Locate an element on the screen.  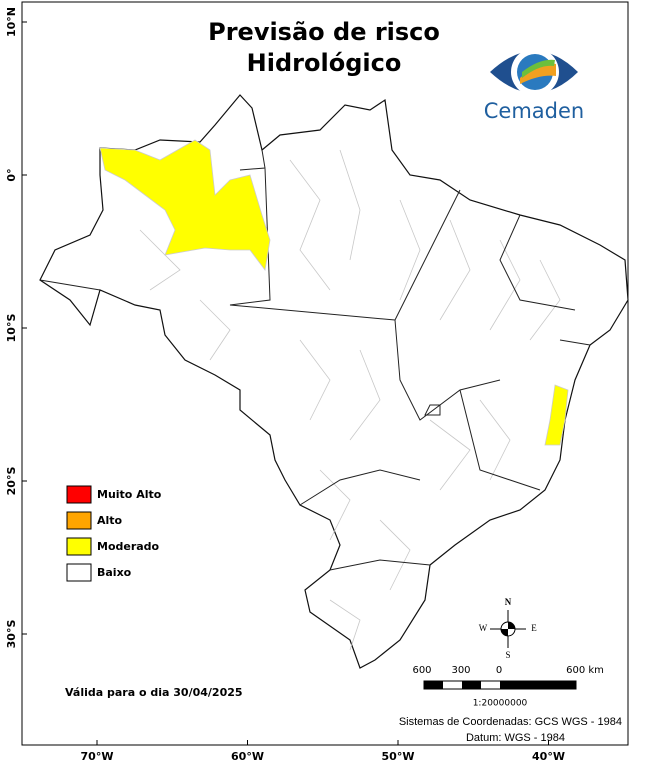
legend: Muito Alto Alto Moderado Baixo is located at coordinates (114, 533).